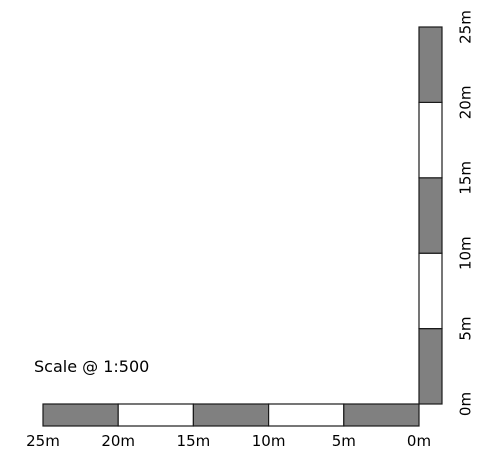  Describe the element at coordinates (466, 27) in the screenshot. I see `vertical-scale-label: 25m` at that location.